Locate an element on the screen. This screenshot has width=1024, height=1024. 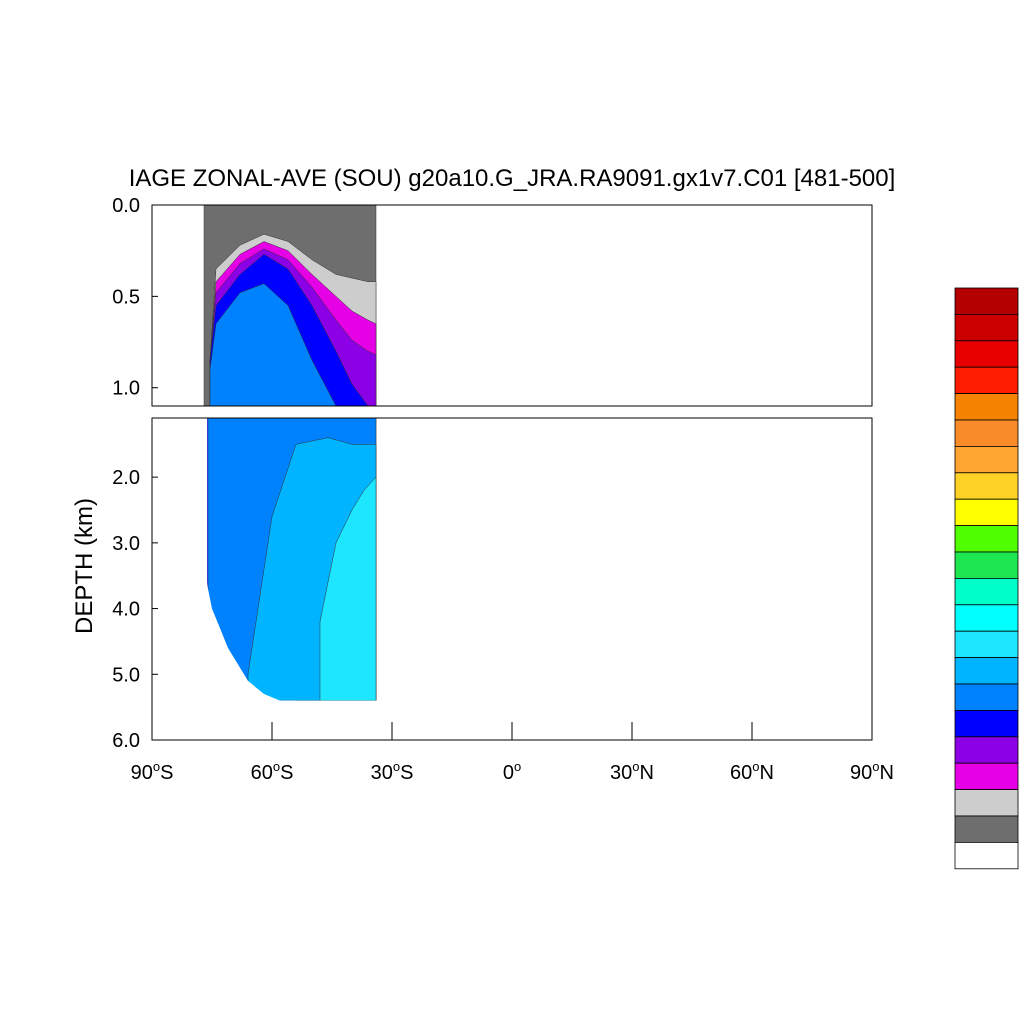
lower-y-ticks: 2.0 3.0 4.0 5.0 6.0 is located at coordinates (135, 609).